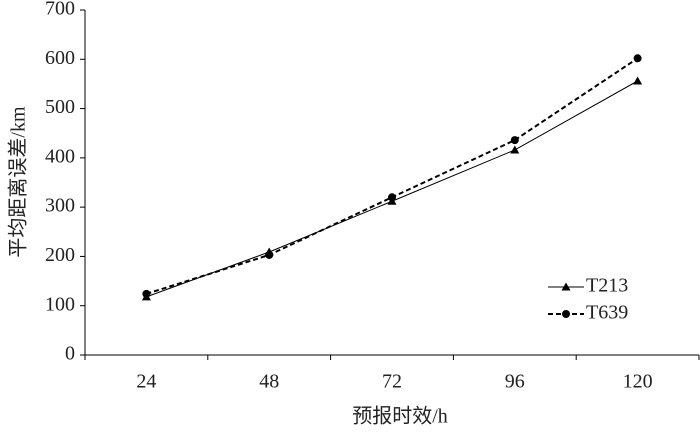 The height and width of the screenshot is (434, 700). I want to click on y-tick-label: 700, so click(60, 10).